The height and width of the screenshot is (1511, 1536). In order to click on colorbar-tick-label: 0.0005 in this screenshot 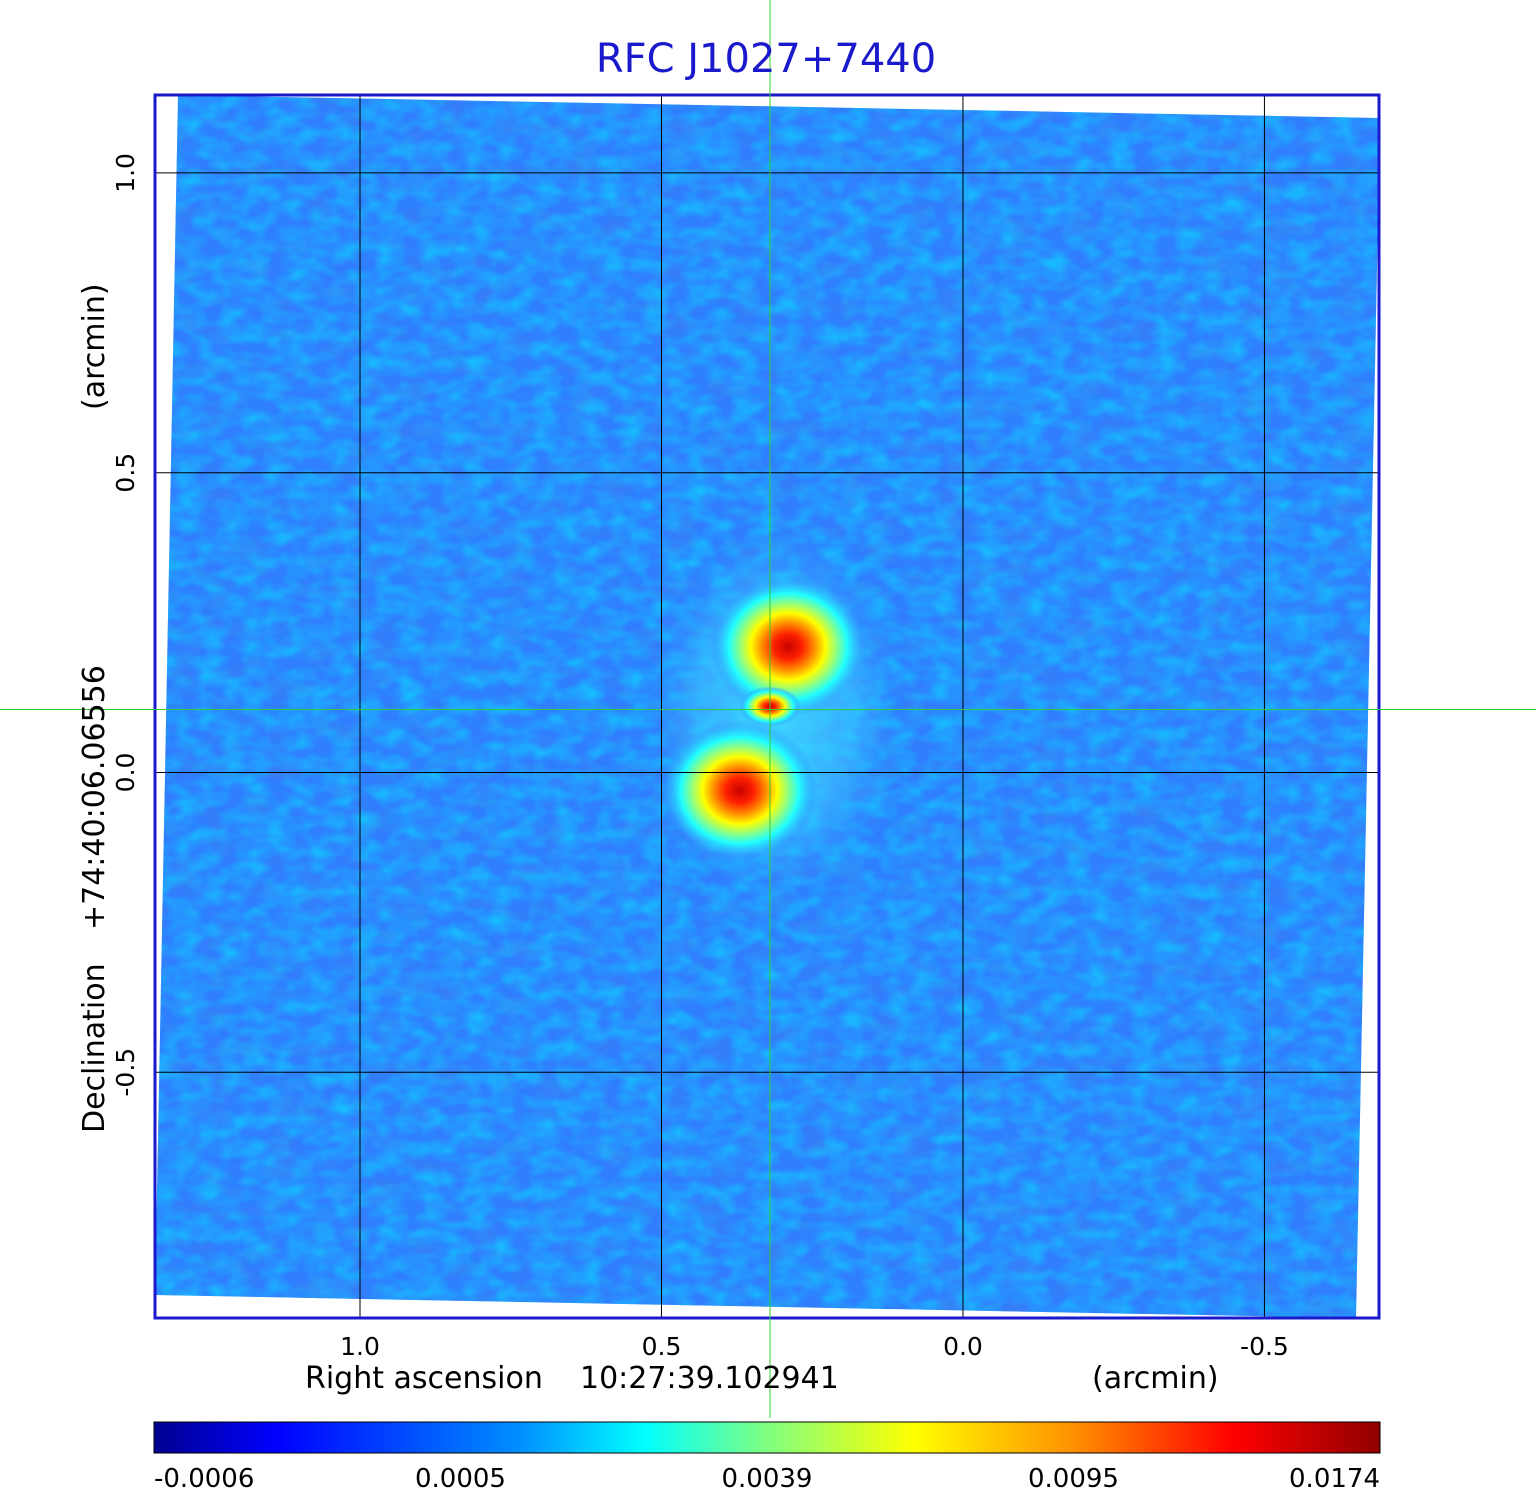, I will do `click(460, 1479)`.